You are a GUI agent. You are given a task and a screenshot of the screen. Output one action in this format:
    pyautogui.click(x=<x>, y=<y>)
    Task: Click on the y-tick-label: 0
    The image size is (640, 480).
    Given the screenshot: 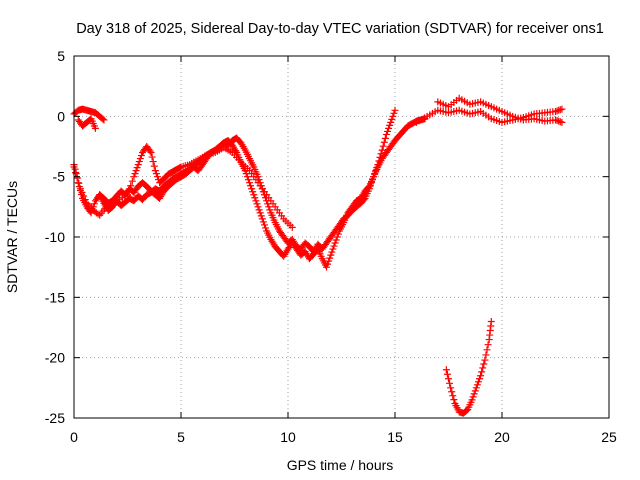 What is the action you would take?
    pyautogui.click(x=61, y=116)
    